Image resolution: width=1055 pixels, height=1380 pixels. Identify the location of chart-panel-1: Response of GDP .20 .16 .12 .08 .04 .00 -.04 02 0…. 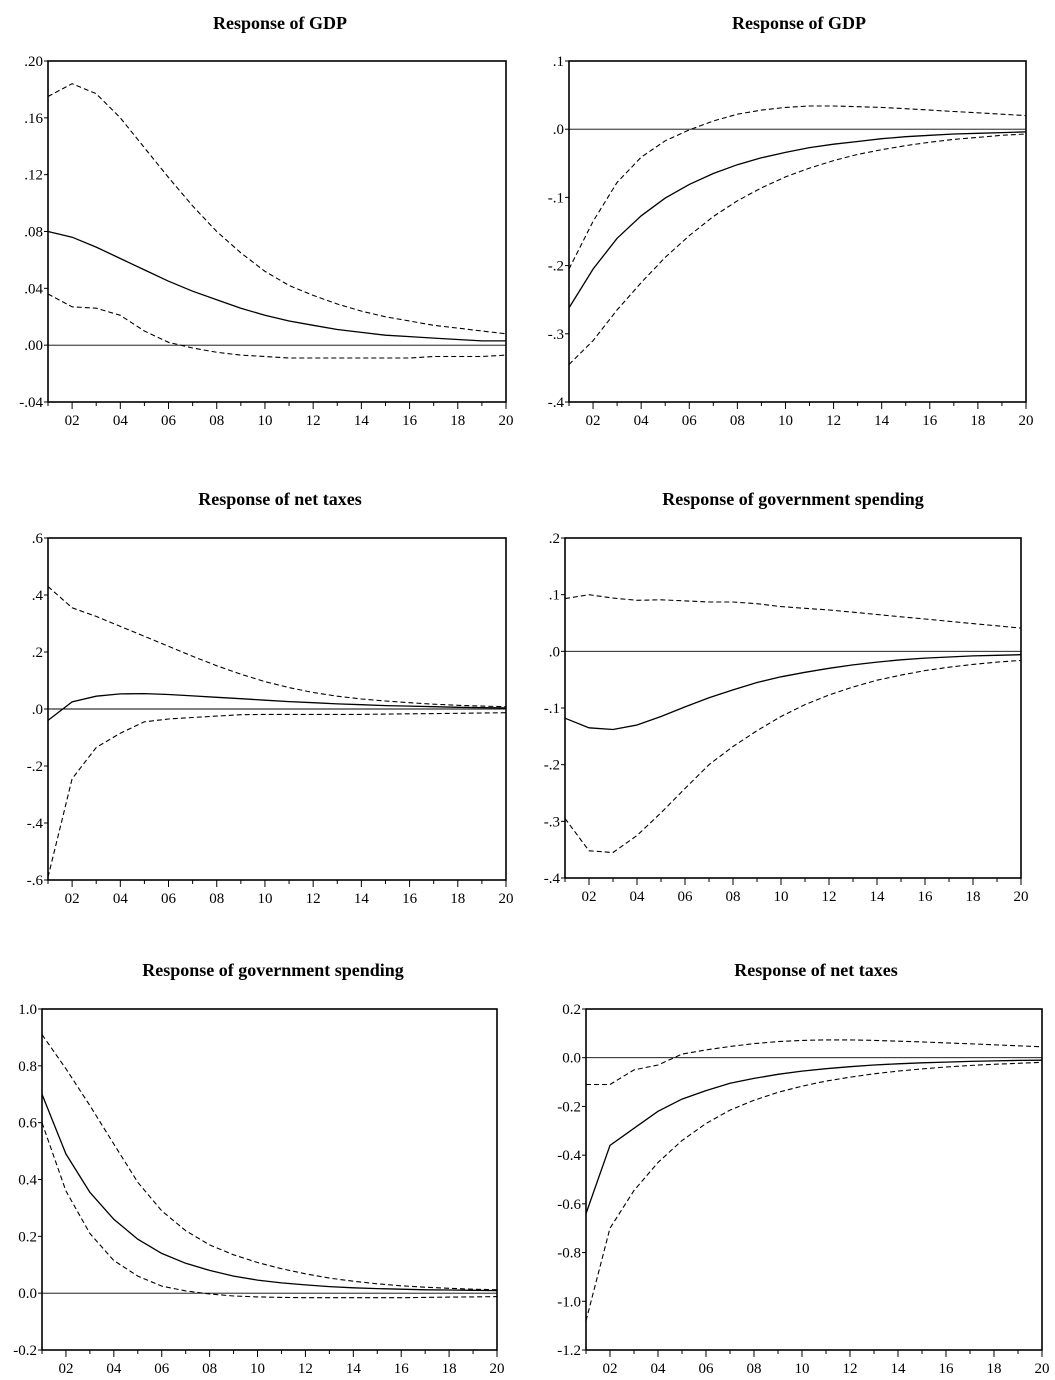
(266, 221).